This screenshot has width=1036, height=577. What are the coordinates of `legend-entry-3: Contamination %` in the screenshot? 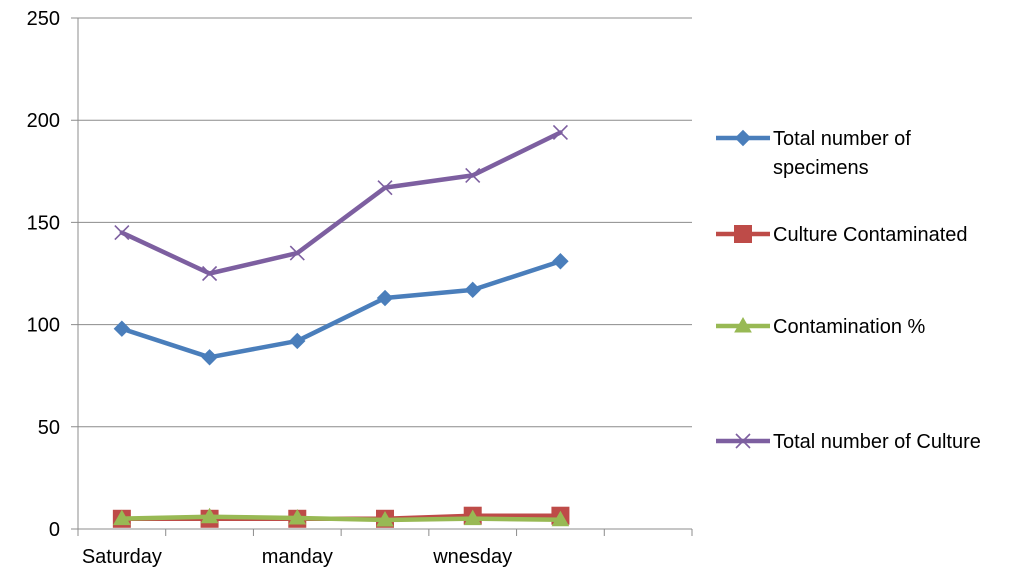 It's located at (821, 327).